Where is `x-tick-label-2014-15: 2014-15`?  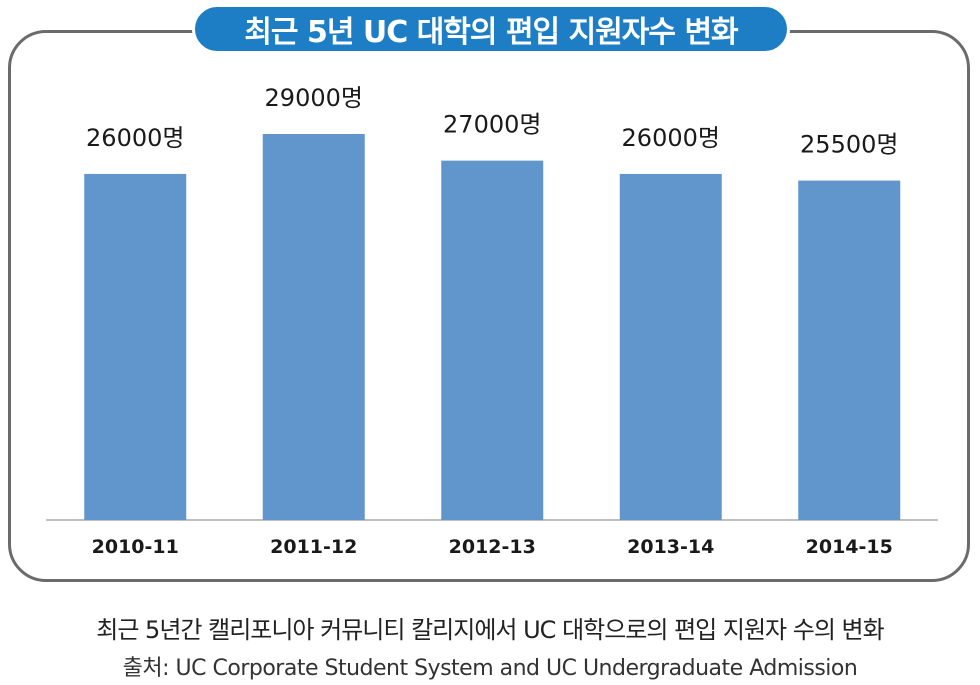 x-tick-label-2014-15: 2014-15 is located at coordinates (849, 547).